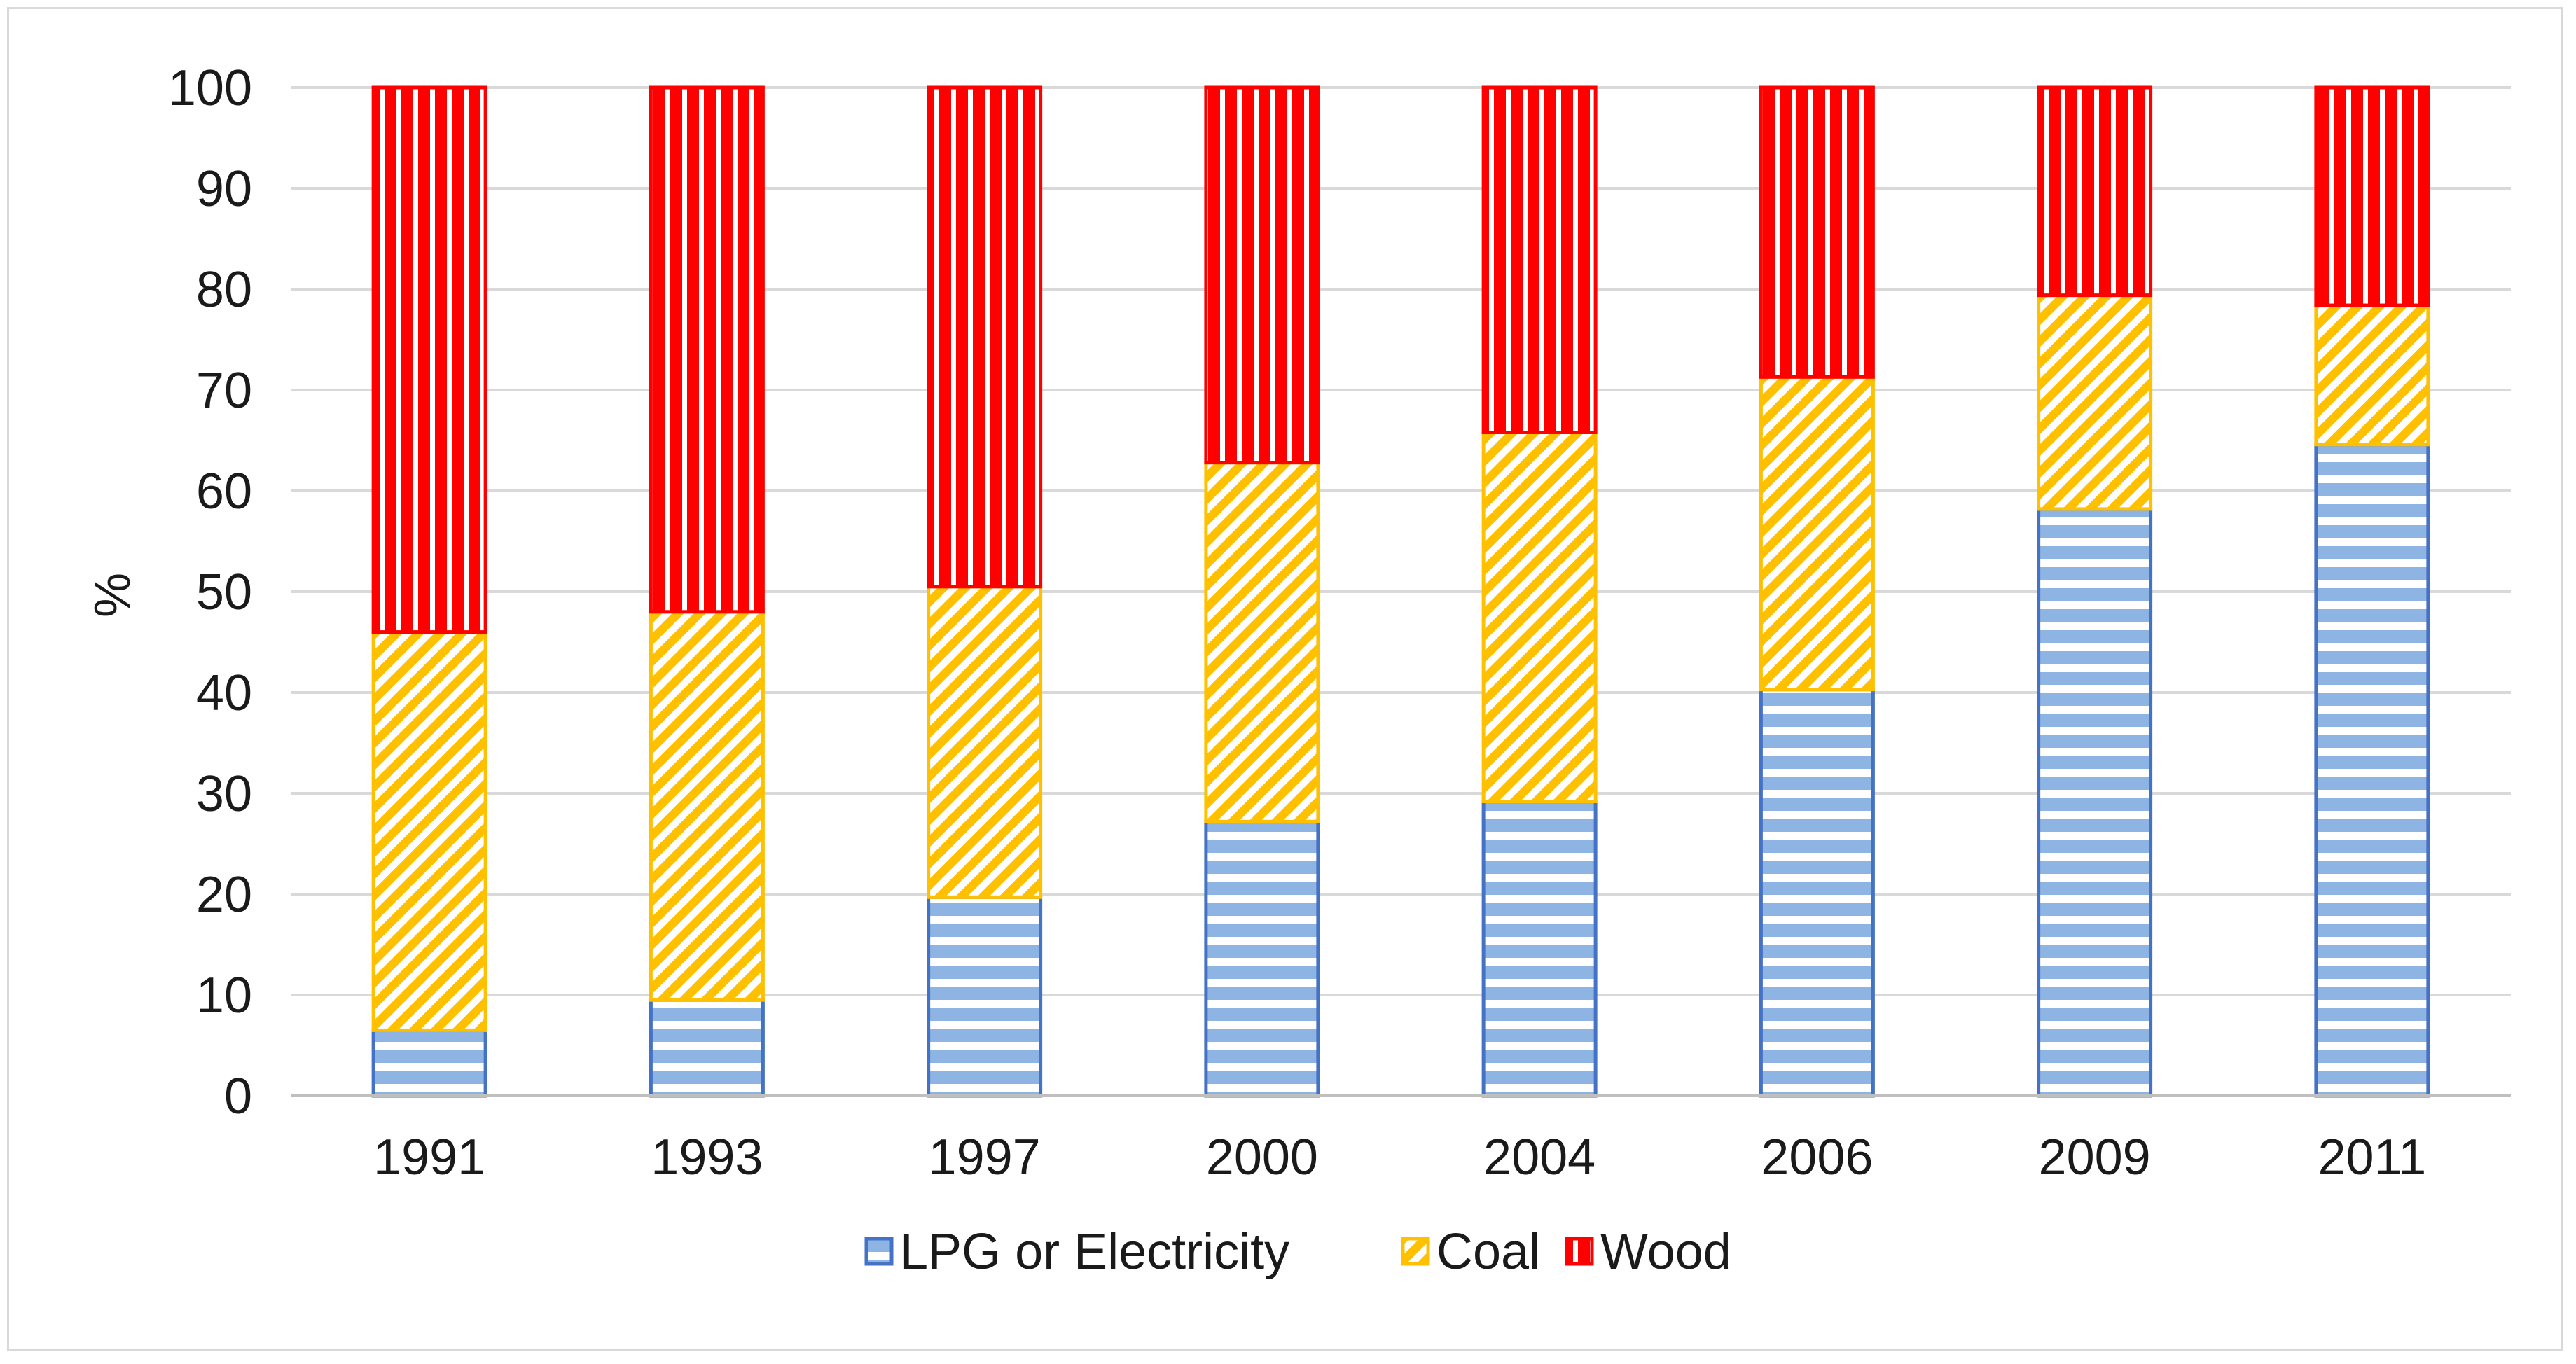 The image size is (2576, 1364). I want to click on x-tick-label: 2006, so click(1817, 1157).